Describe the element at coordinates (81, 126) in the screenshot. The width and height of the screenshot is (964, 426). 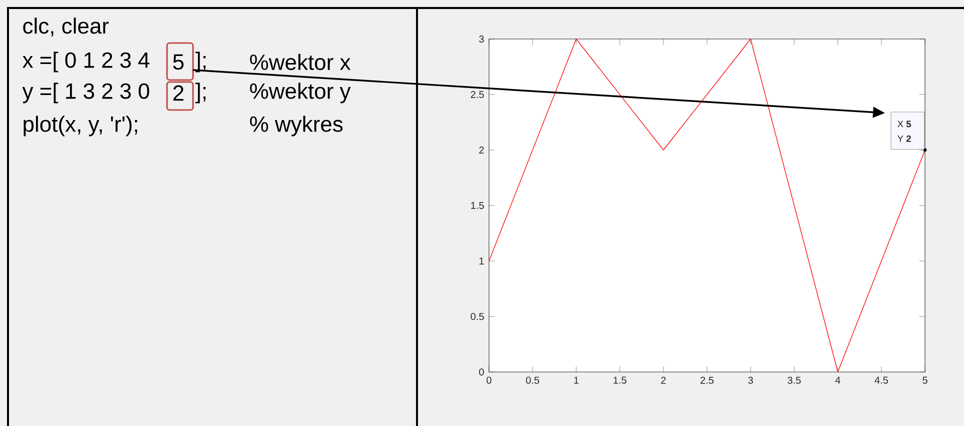
I see `text: plot(x, y, 'r');` at that location.